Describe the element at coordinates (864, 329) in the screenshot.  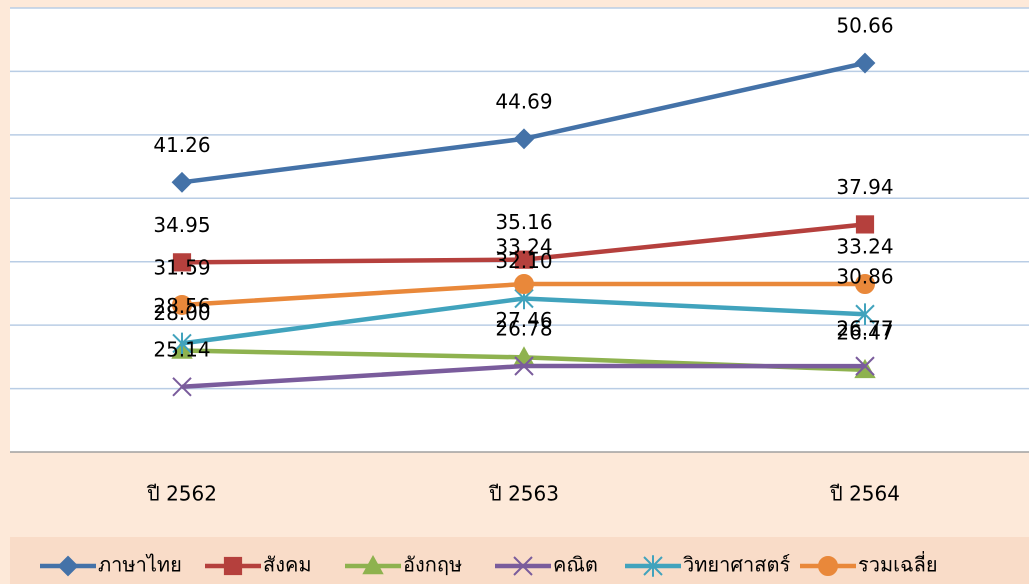
I see `data-label: 26.77` at that location.